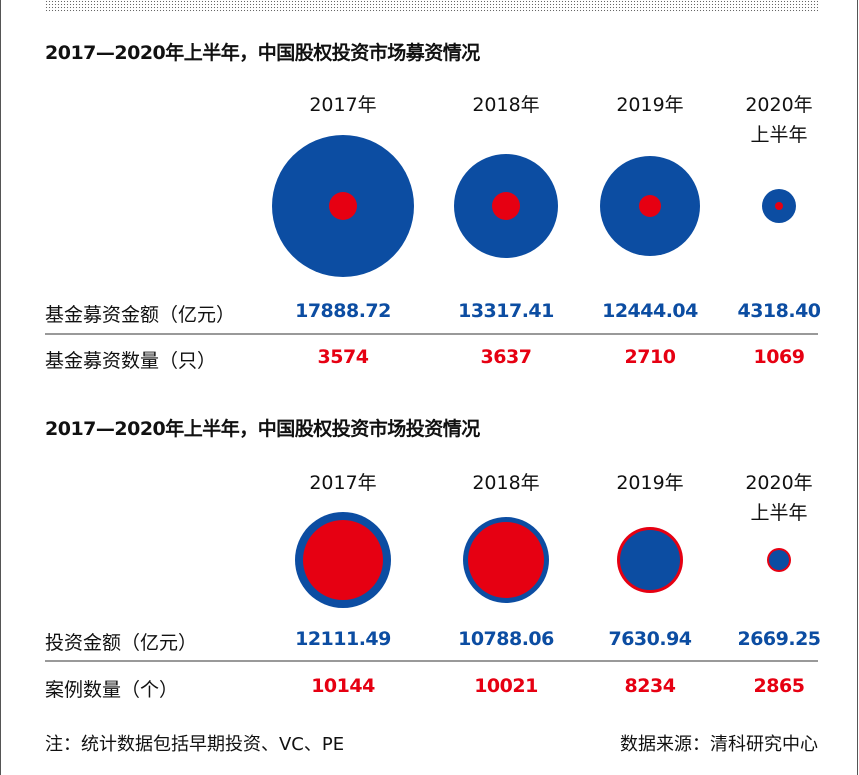 This screenshot has width=859, height=775. I want to click on count-value: 10021, so click(506, 686).